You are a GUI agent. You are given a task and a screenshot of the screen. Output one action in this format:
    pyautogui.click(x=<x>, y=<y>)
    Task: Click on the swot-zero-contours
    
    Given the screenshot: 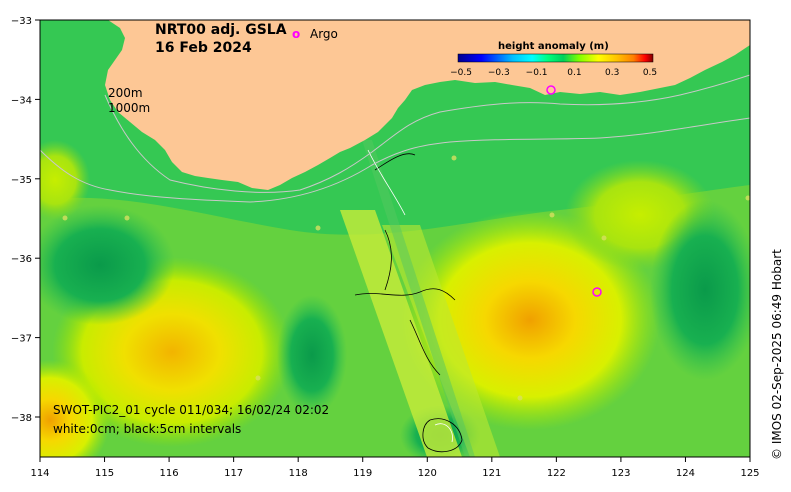 What is the action you would take?
    pyautogui.click(x=410, y=296)
    